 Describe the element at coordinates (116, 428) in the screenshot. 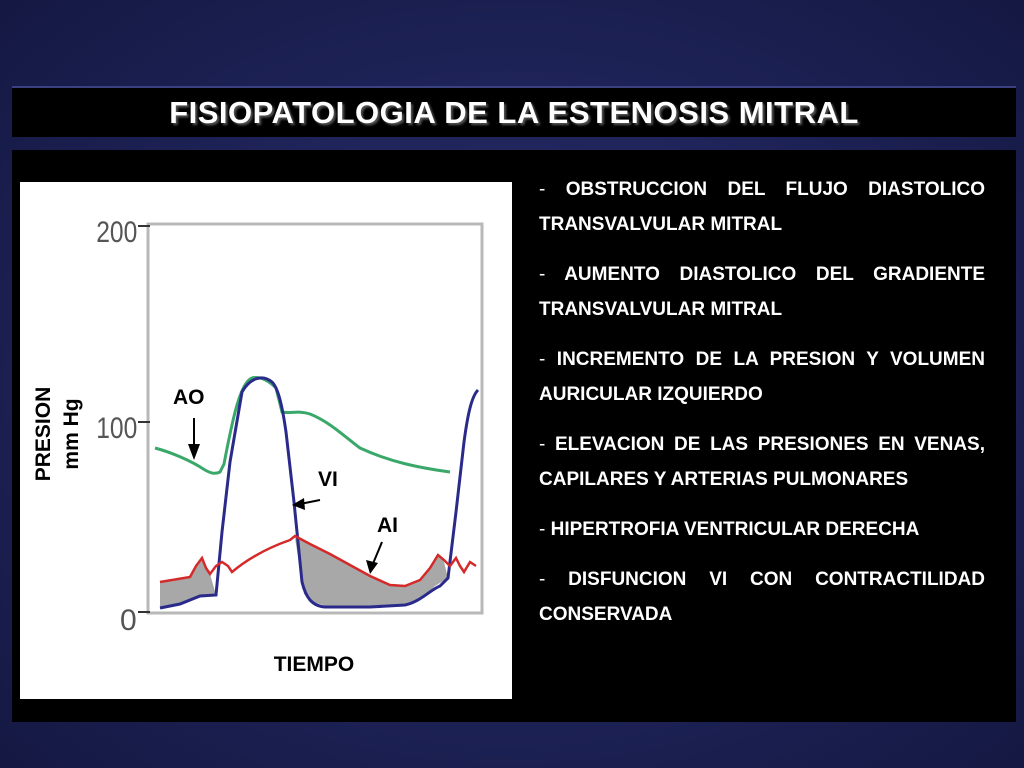

I see `y-tick-label-100: 100` at that location.